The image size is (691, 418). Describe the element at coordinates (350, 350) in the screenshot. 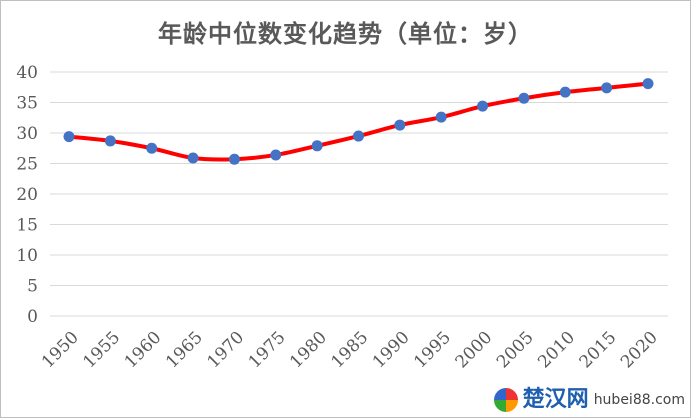

I see `x-tick-label: 1985` at that location.